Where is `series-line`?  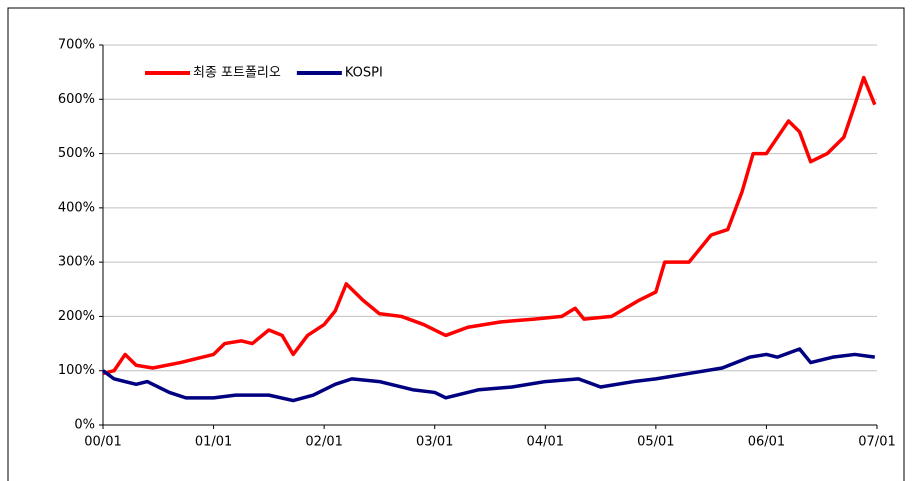
series-line is located at coordinates (488, 375).